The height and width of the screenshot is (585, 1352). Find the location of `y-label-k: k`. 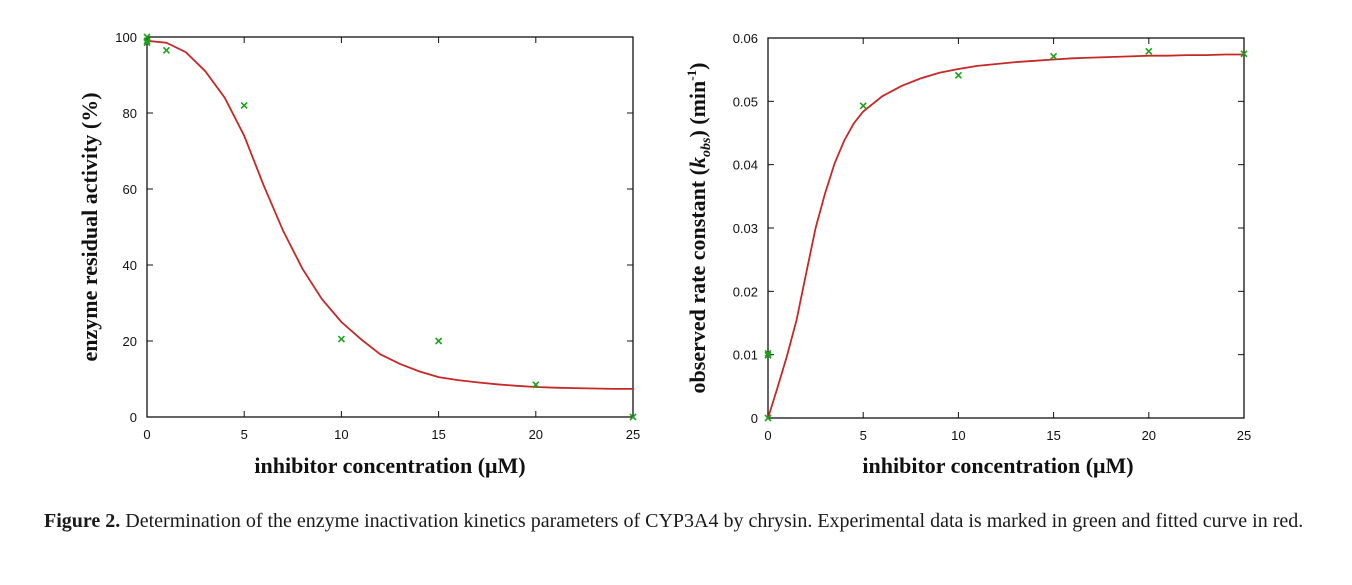

y-label-k: k is located at coordinates (697, 162).